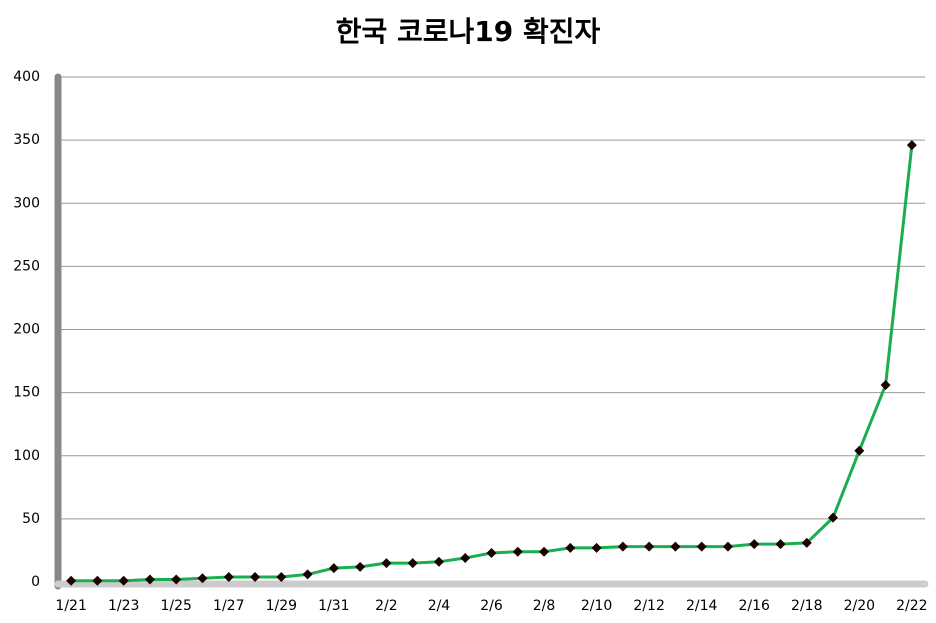 The width and height of the screenshot is (936, 623). I want to click on y-tick-label: 300, so click(26, 203).